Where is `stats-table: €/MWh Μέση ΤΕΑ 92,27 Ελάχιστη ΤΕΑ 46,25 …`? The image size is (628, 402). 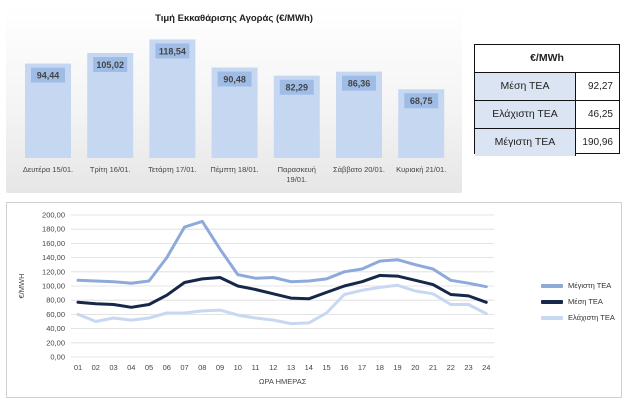 stats-table: €/MWh Μέση ΤΕΑ 92,27 Ελάχιστη ΤΕΑ 46,25 … is located at coordinates (547, 100).